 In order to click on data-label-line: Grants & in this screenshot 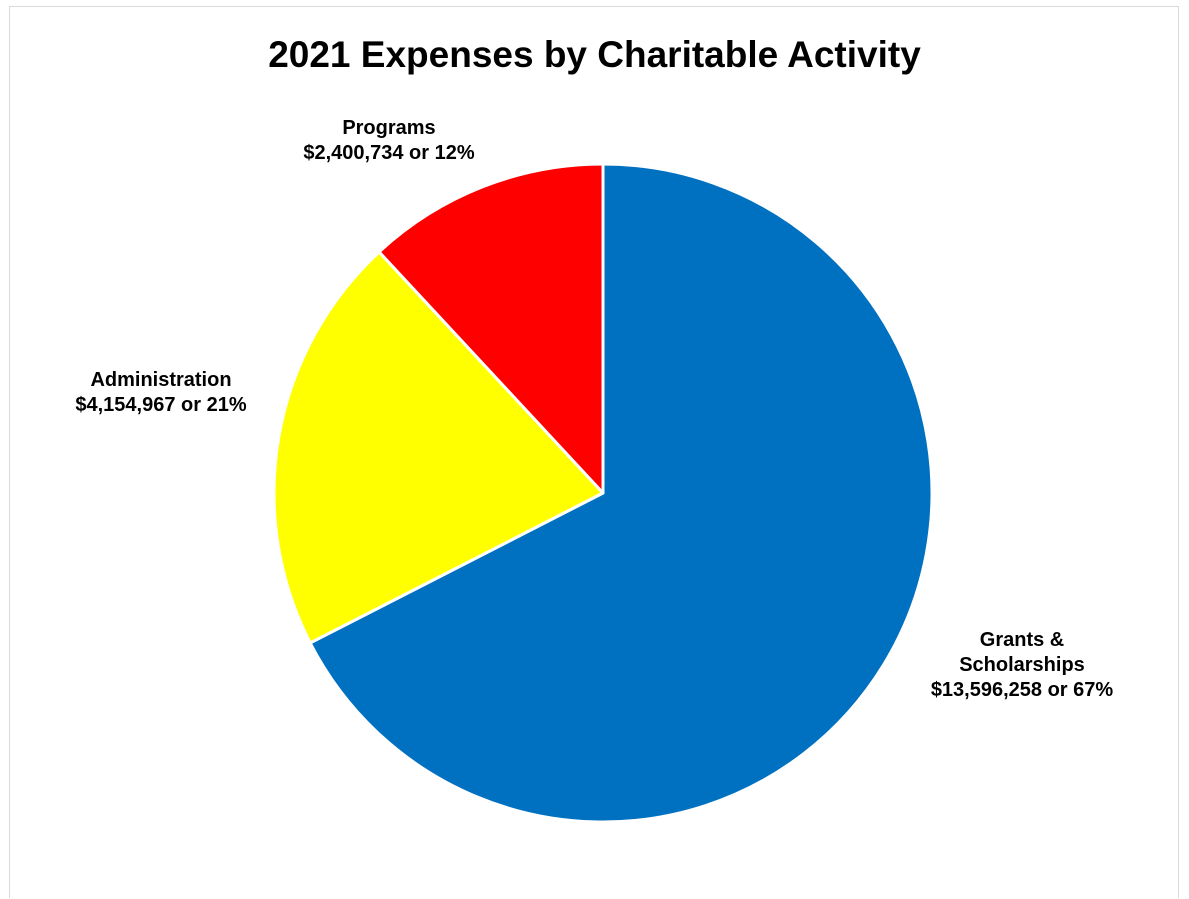, I will do `click(1022, 640)`.